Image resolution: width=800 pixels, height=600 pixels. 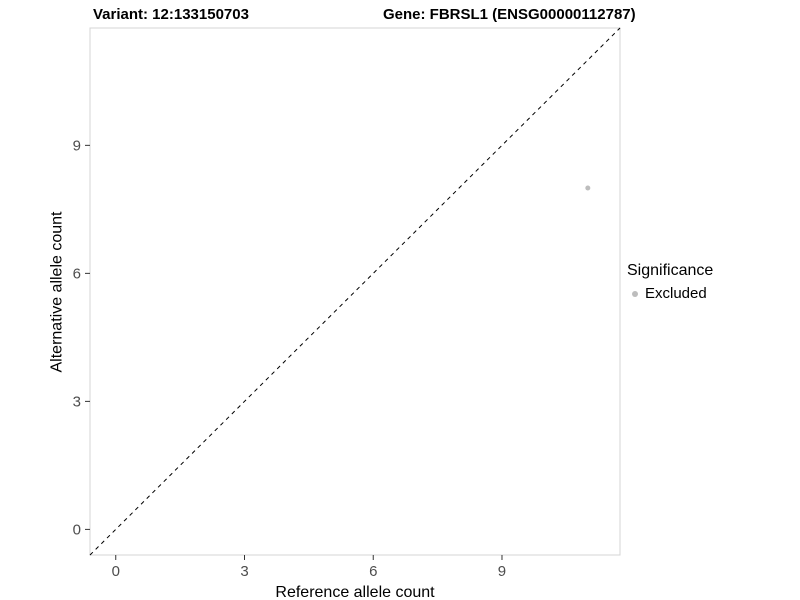 What do you see at coordinates (77, 401) in the screenshot?
I see `y-tick-label: 3` at bounding box center [77, 401].